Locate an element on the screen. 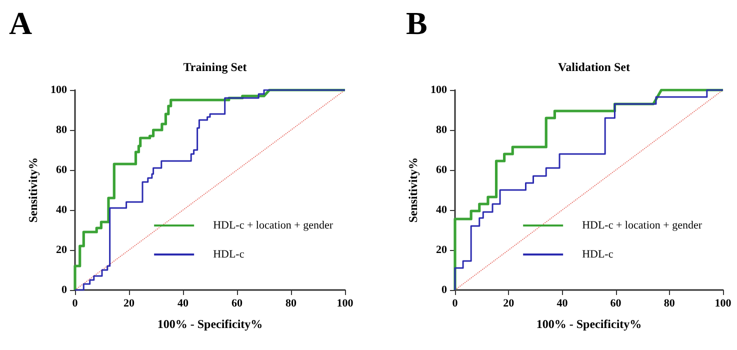  chart-title: Training Set is located at coordinates (215, 67).